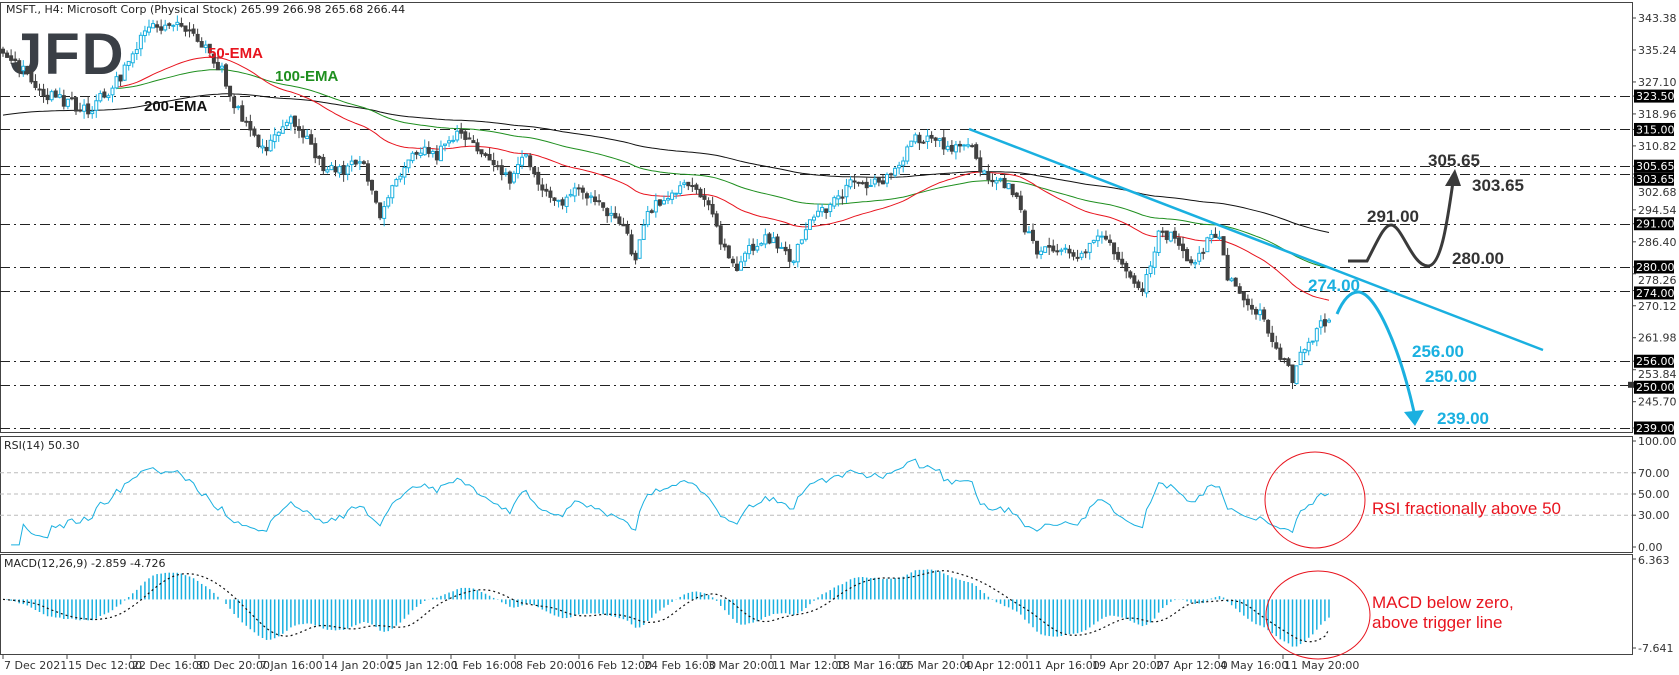 Image resolution: width=1679 pixels, height=675 pixels. I want to click on time-tick-label: 7 Dec 2021, so click(35, 665).